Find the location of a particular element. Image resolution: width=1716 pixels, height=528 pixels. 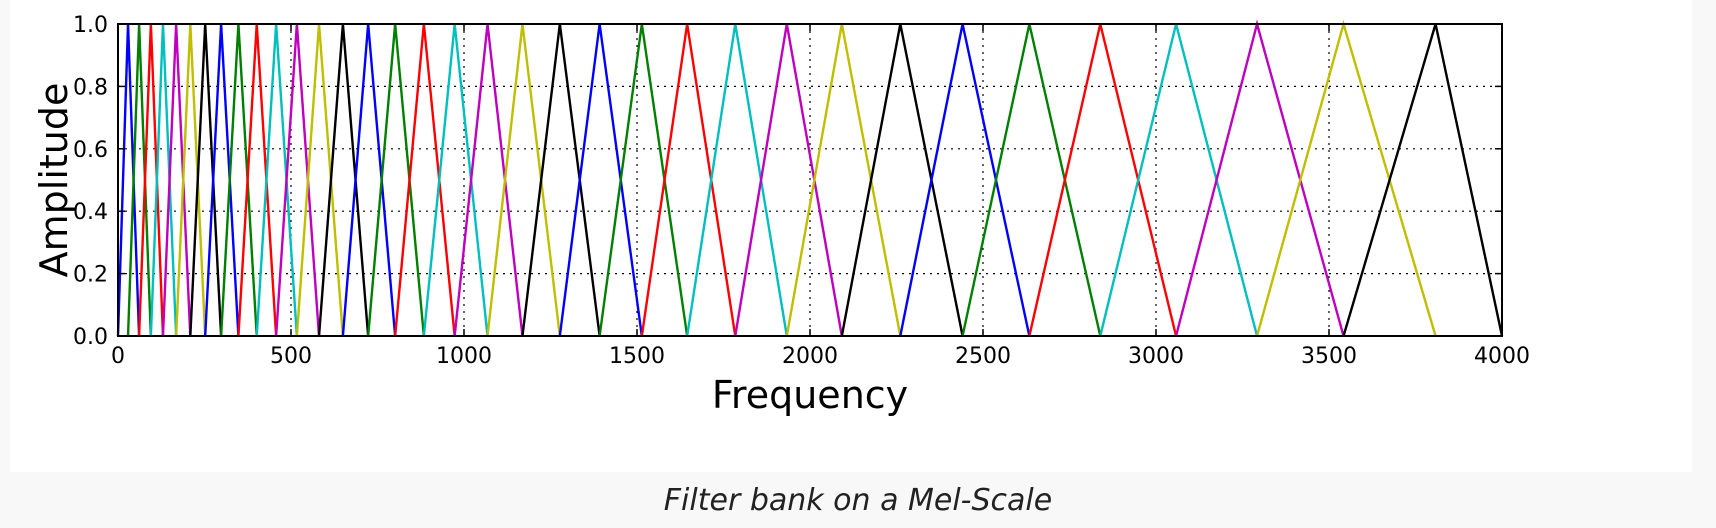

y-axis-label: Amplitude is located at coordinates (54, 180).